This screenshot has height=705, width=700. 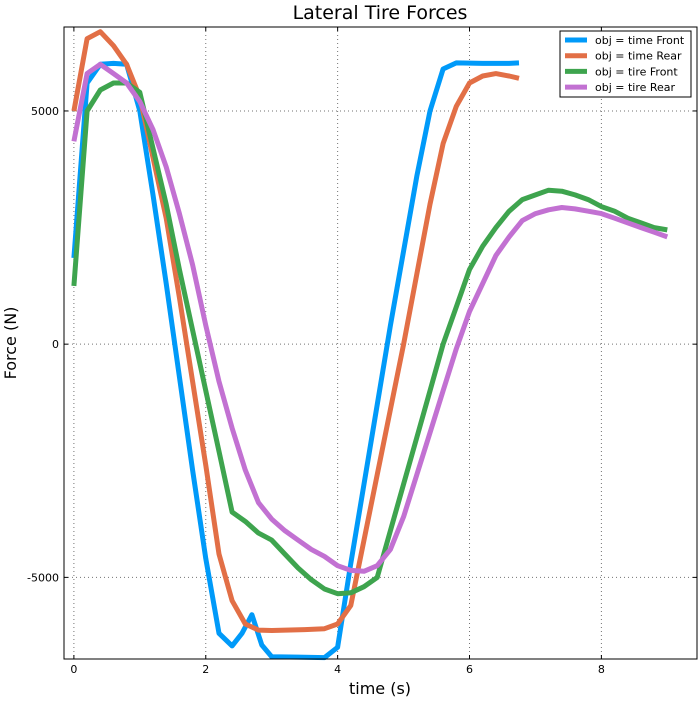 What do you see at coordinates (55, 344) in the screenshot?
I see `y-tick-label: 0` at bounding box center [55, 344].